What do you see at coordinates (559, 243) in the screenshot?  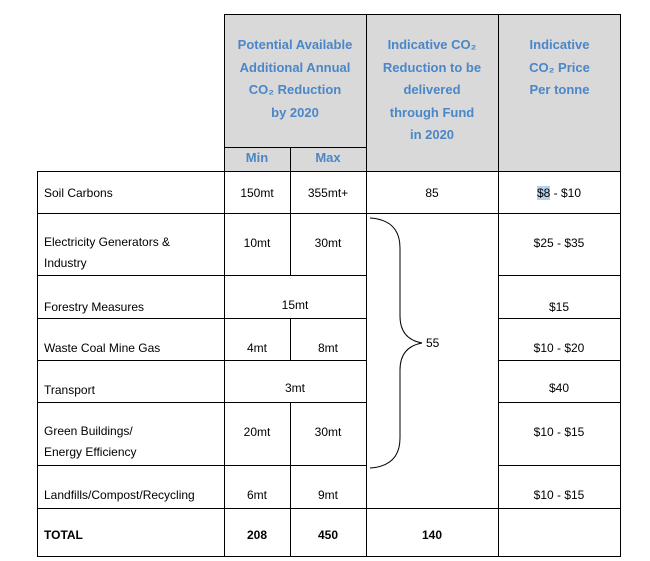 I see `cell-price: $25 - $35` at bounding box center [559, 243].